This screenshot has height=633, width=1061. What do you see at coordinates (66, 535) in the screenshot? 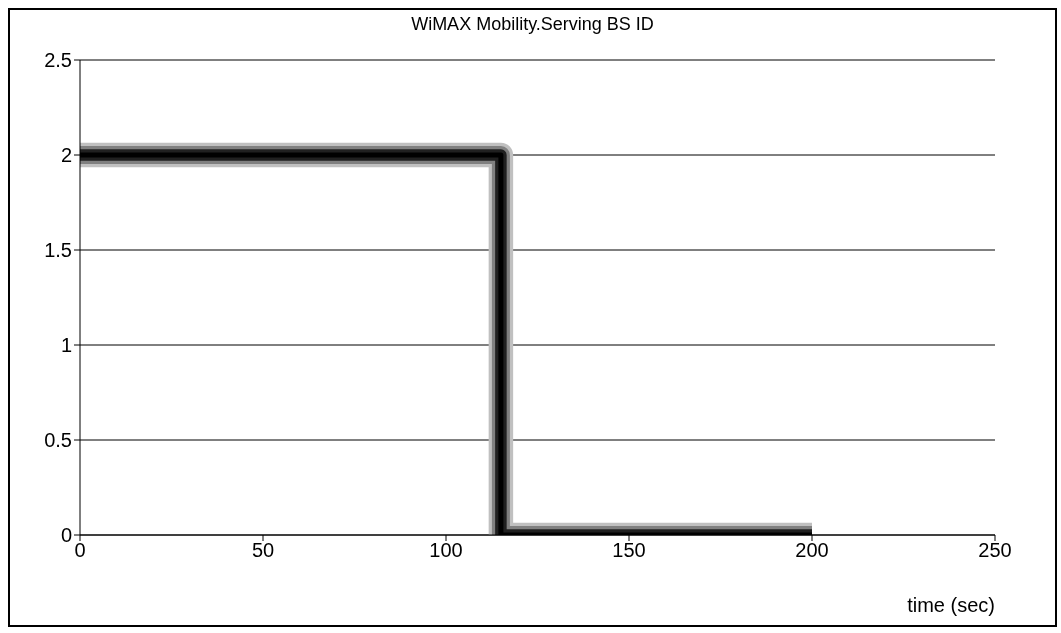
I see `y-tick-label: 0` at bounding box center [66, 535].